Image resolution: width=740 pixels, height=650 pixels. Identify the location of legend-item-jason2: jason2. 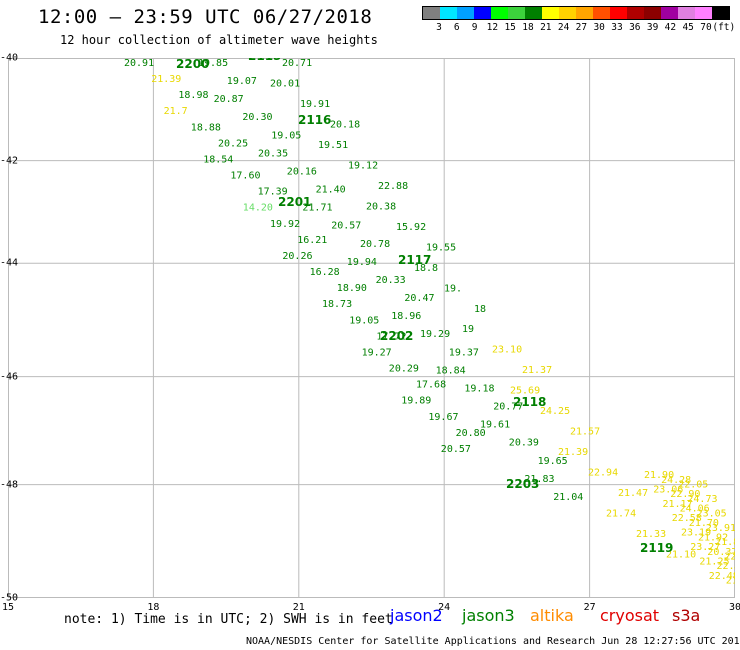
(416, 615).